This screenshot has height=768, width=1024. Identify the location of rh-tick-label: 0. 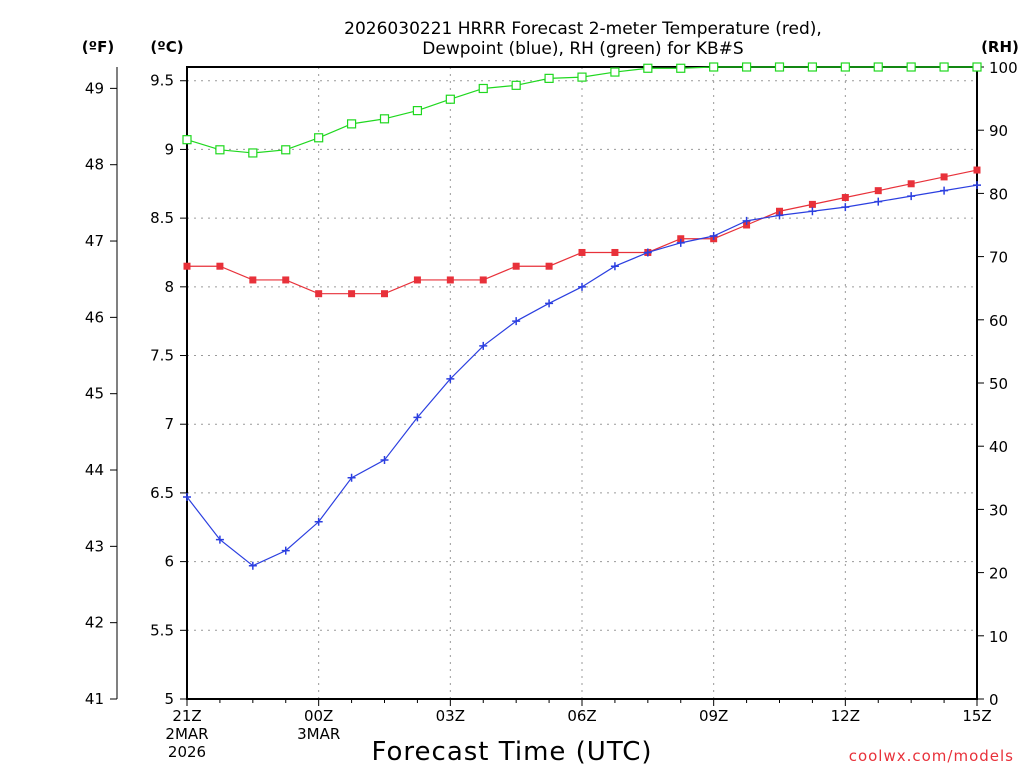
(994, 700).